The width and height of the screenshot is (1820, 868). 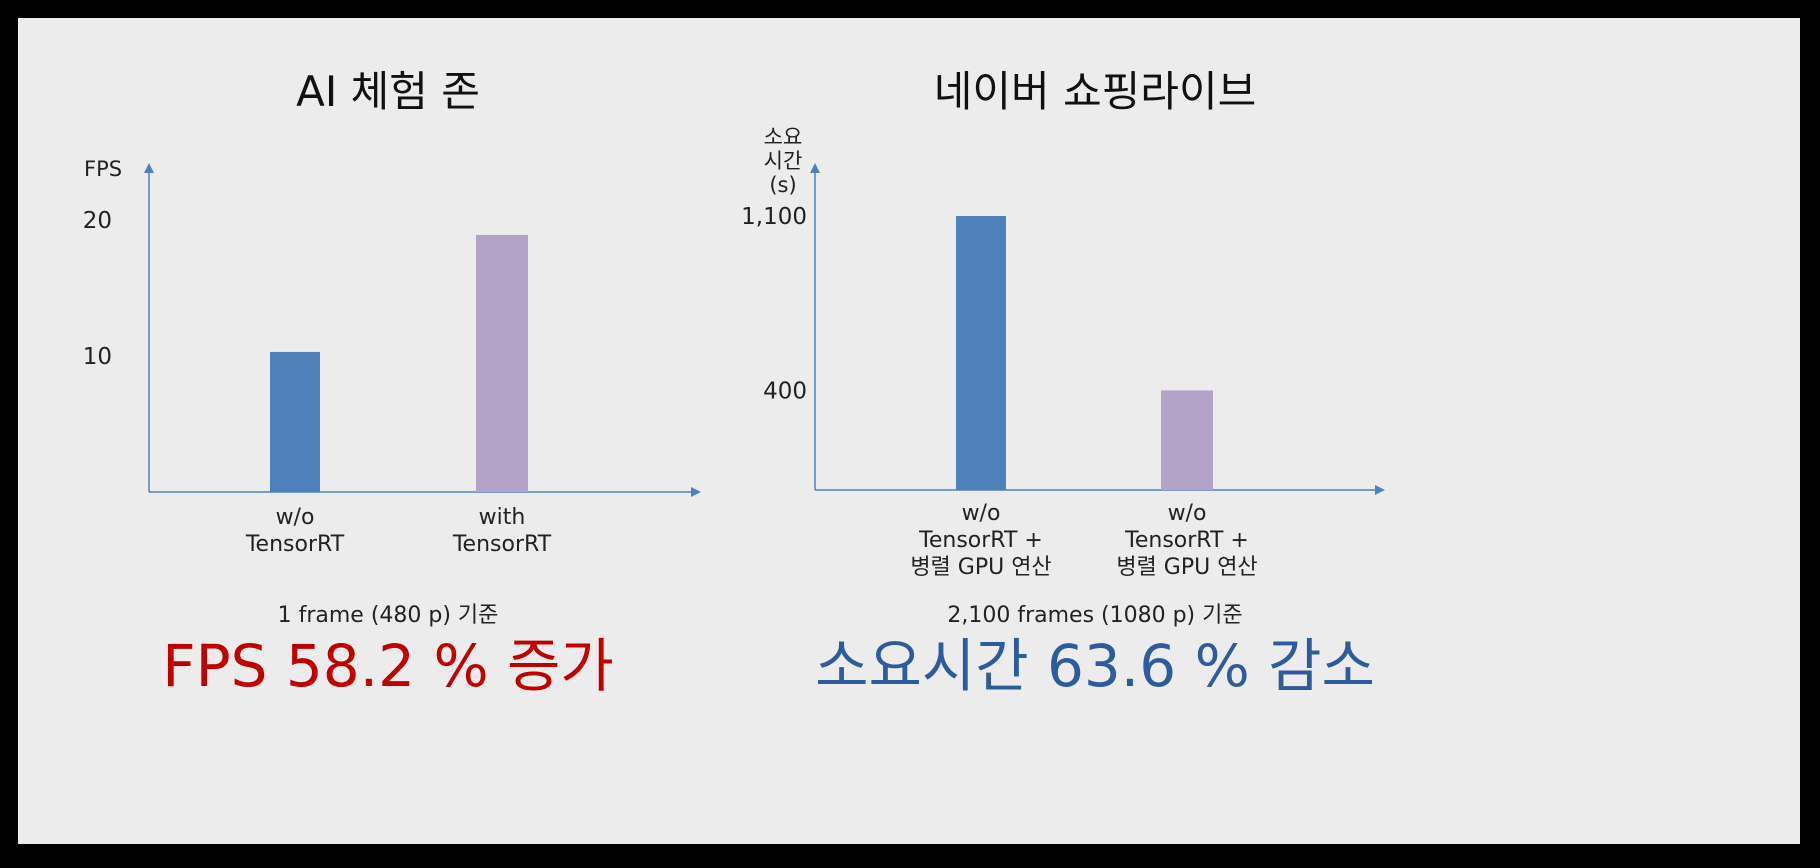 I want to click on y-tick-label: 400, so click(x=785, y=391).